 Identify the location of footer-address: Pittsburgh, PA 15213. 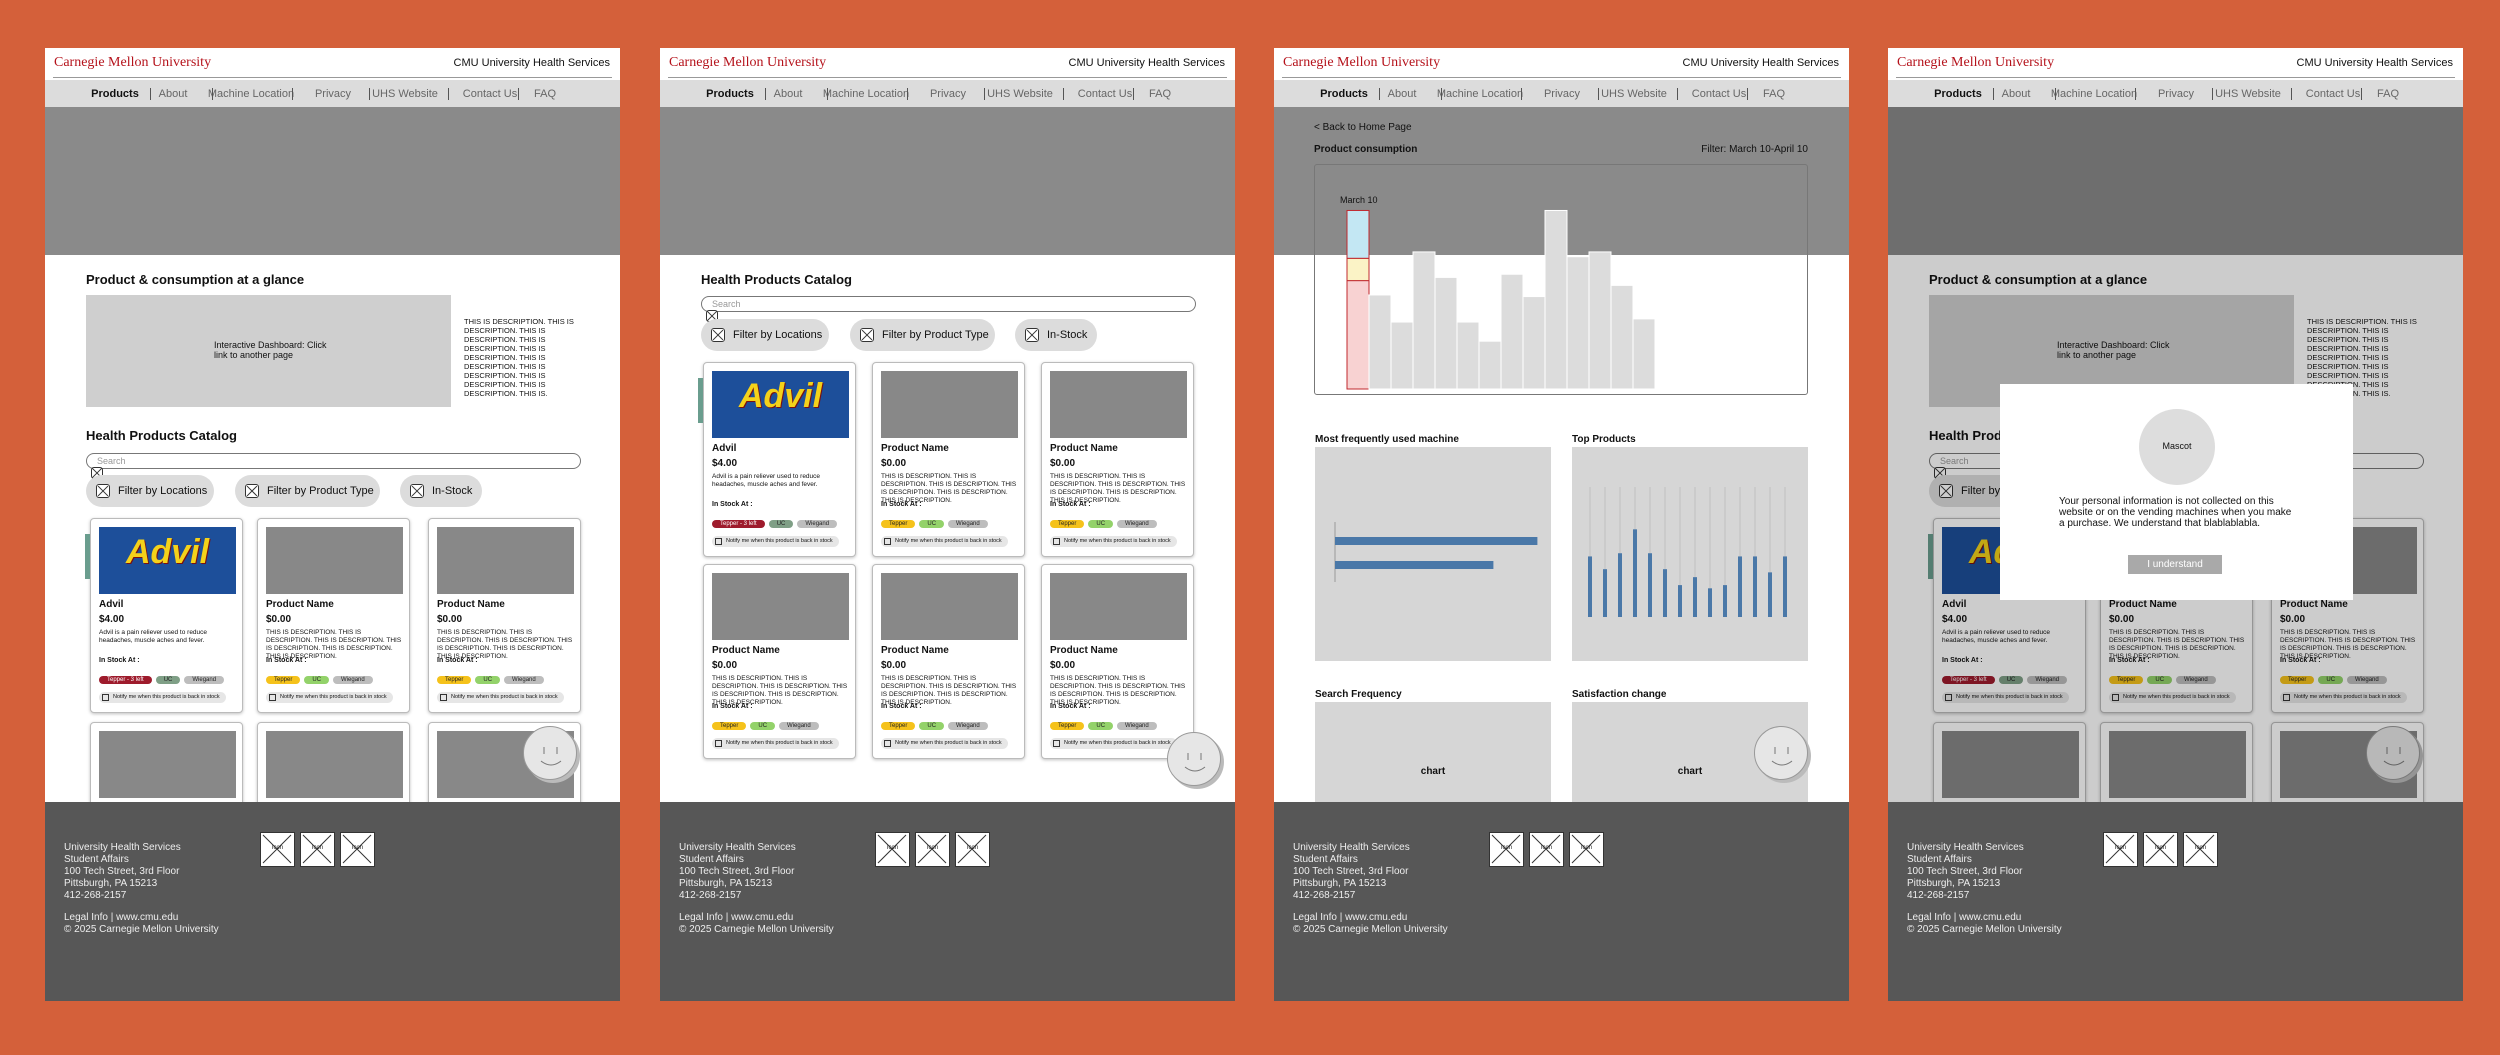
(726, 883).